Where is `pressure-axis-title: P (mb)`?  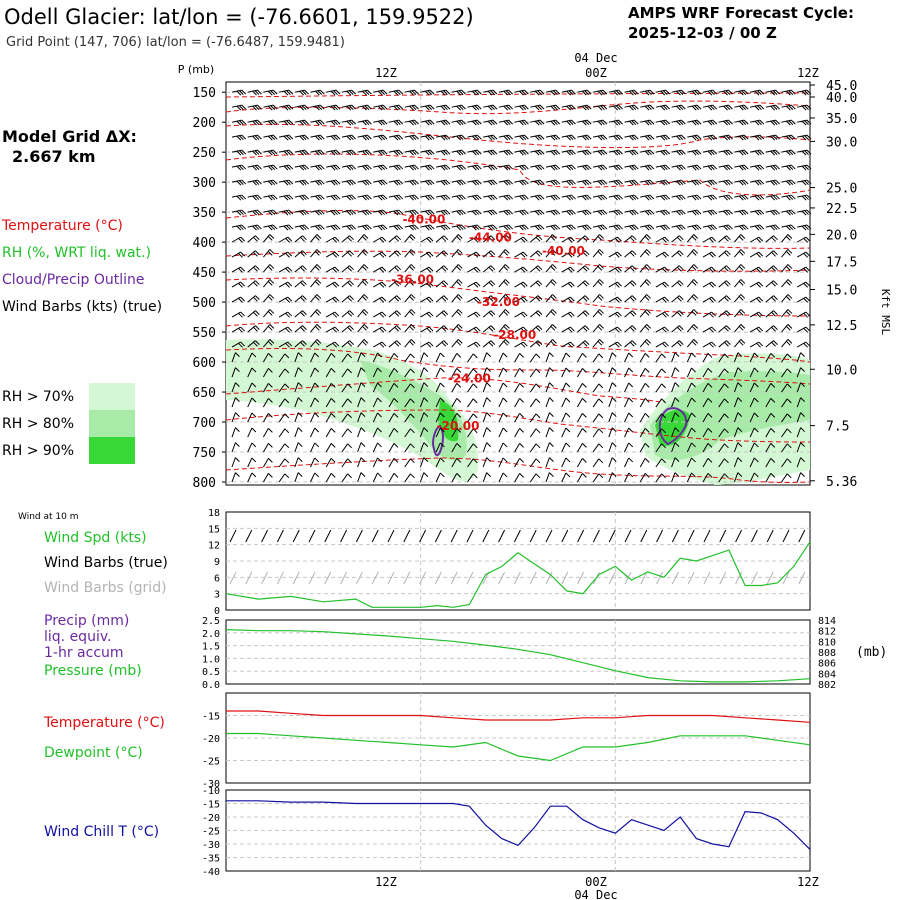 pressure-axis-title: P (mb) is located at coordinates (196, 69).